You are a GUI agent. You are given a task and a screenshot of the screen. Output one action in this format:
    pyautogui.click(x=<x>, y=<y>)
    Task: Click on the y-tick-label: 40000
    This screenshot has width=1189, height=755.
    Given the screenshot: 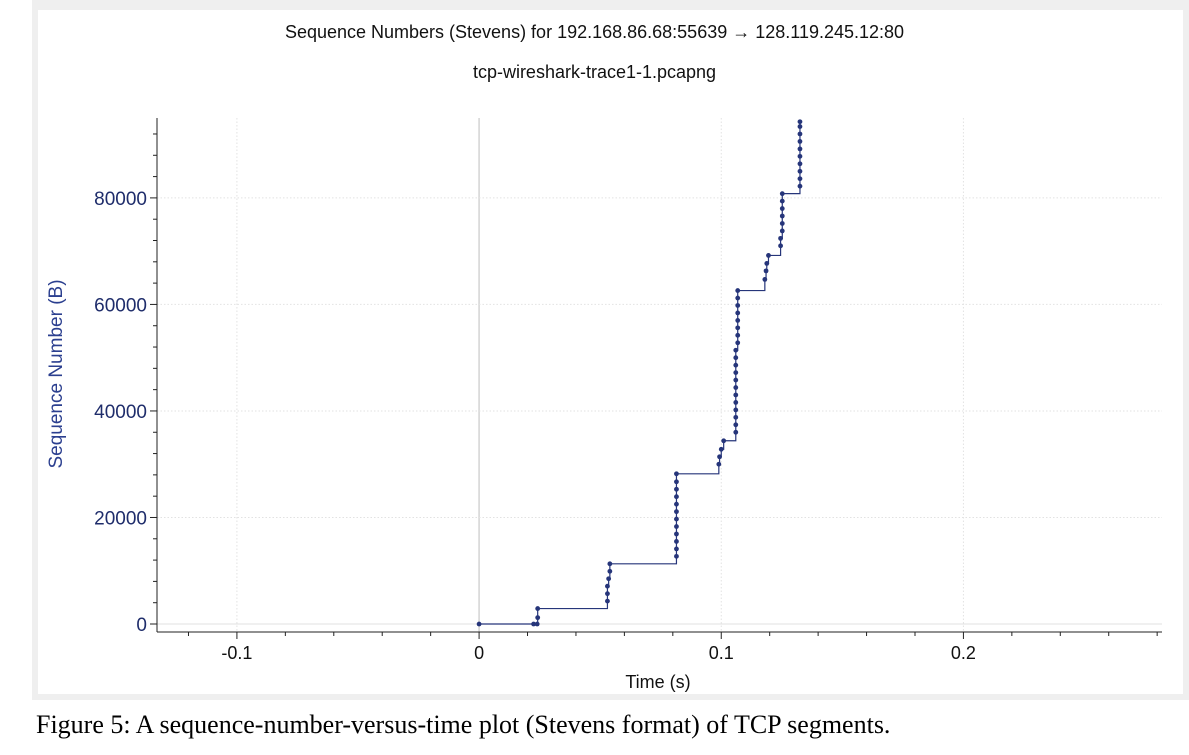 What is the action you would take?
    pyautogui.click(x=120, y=412)
    